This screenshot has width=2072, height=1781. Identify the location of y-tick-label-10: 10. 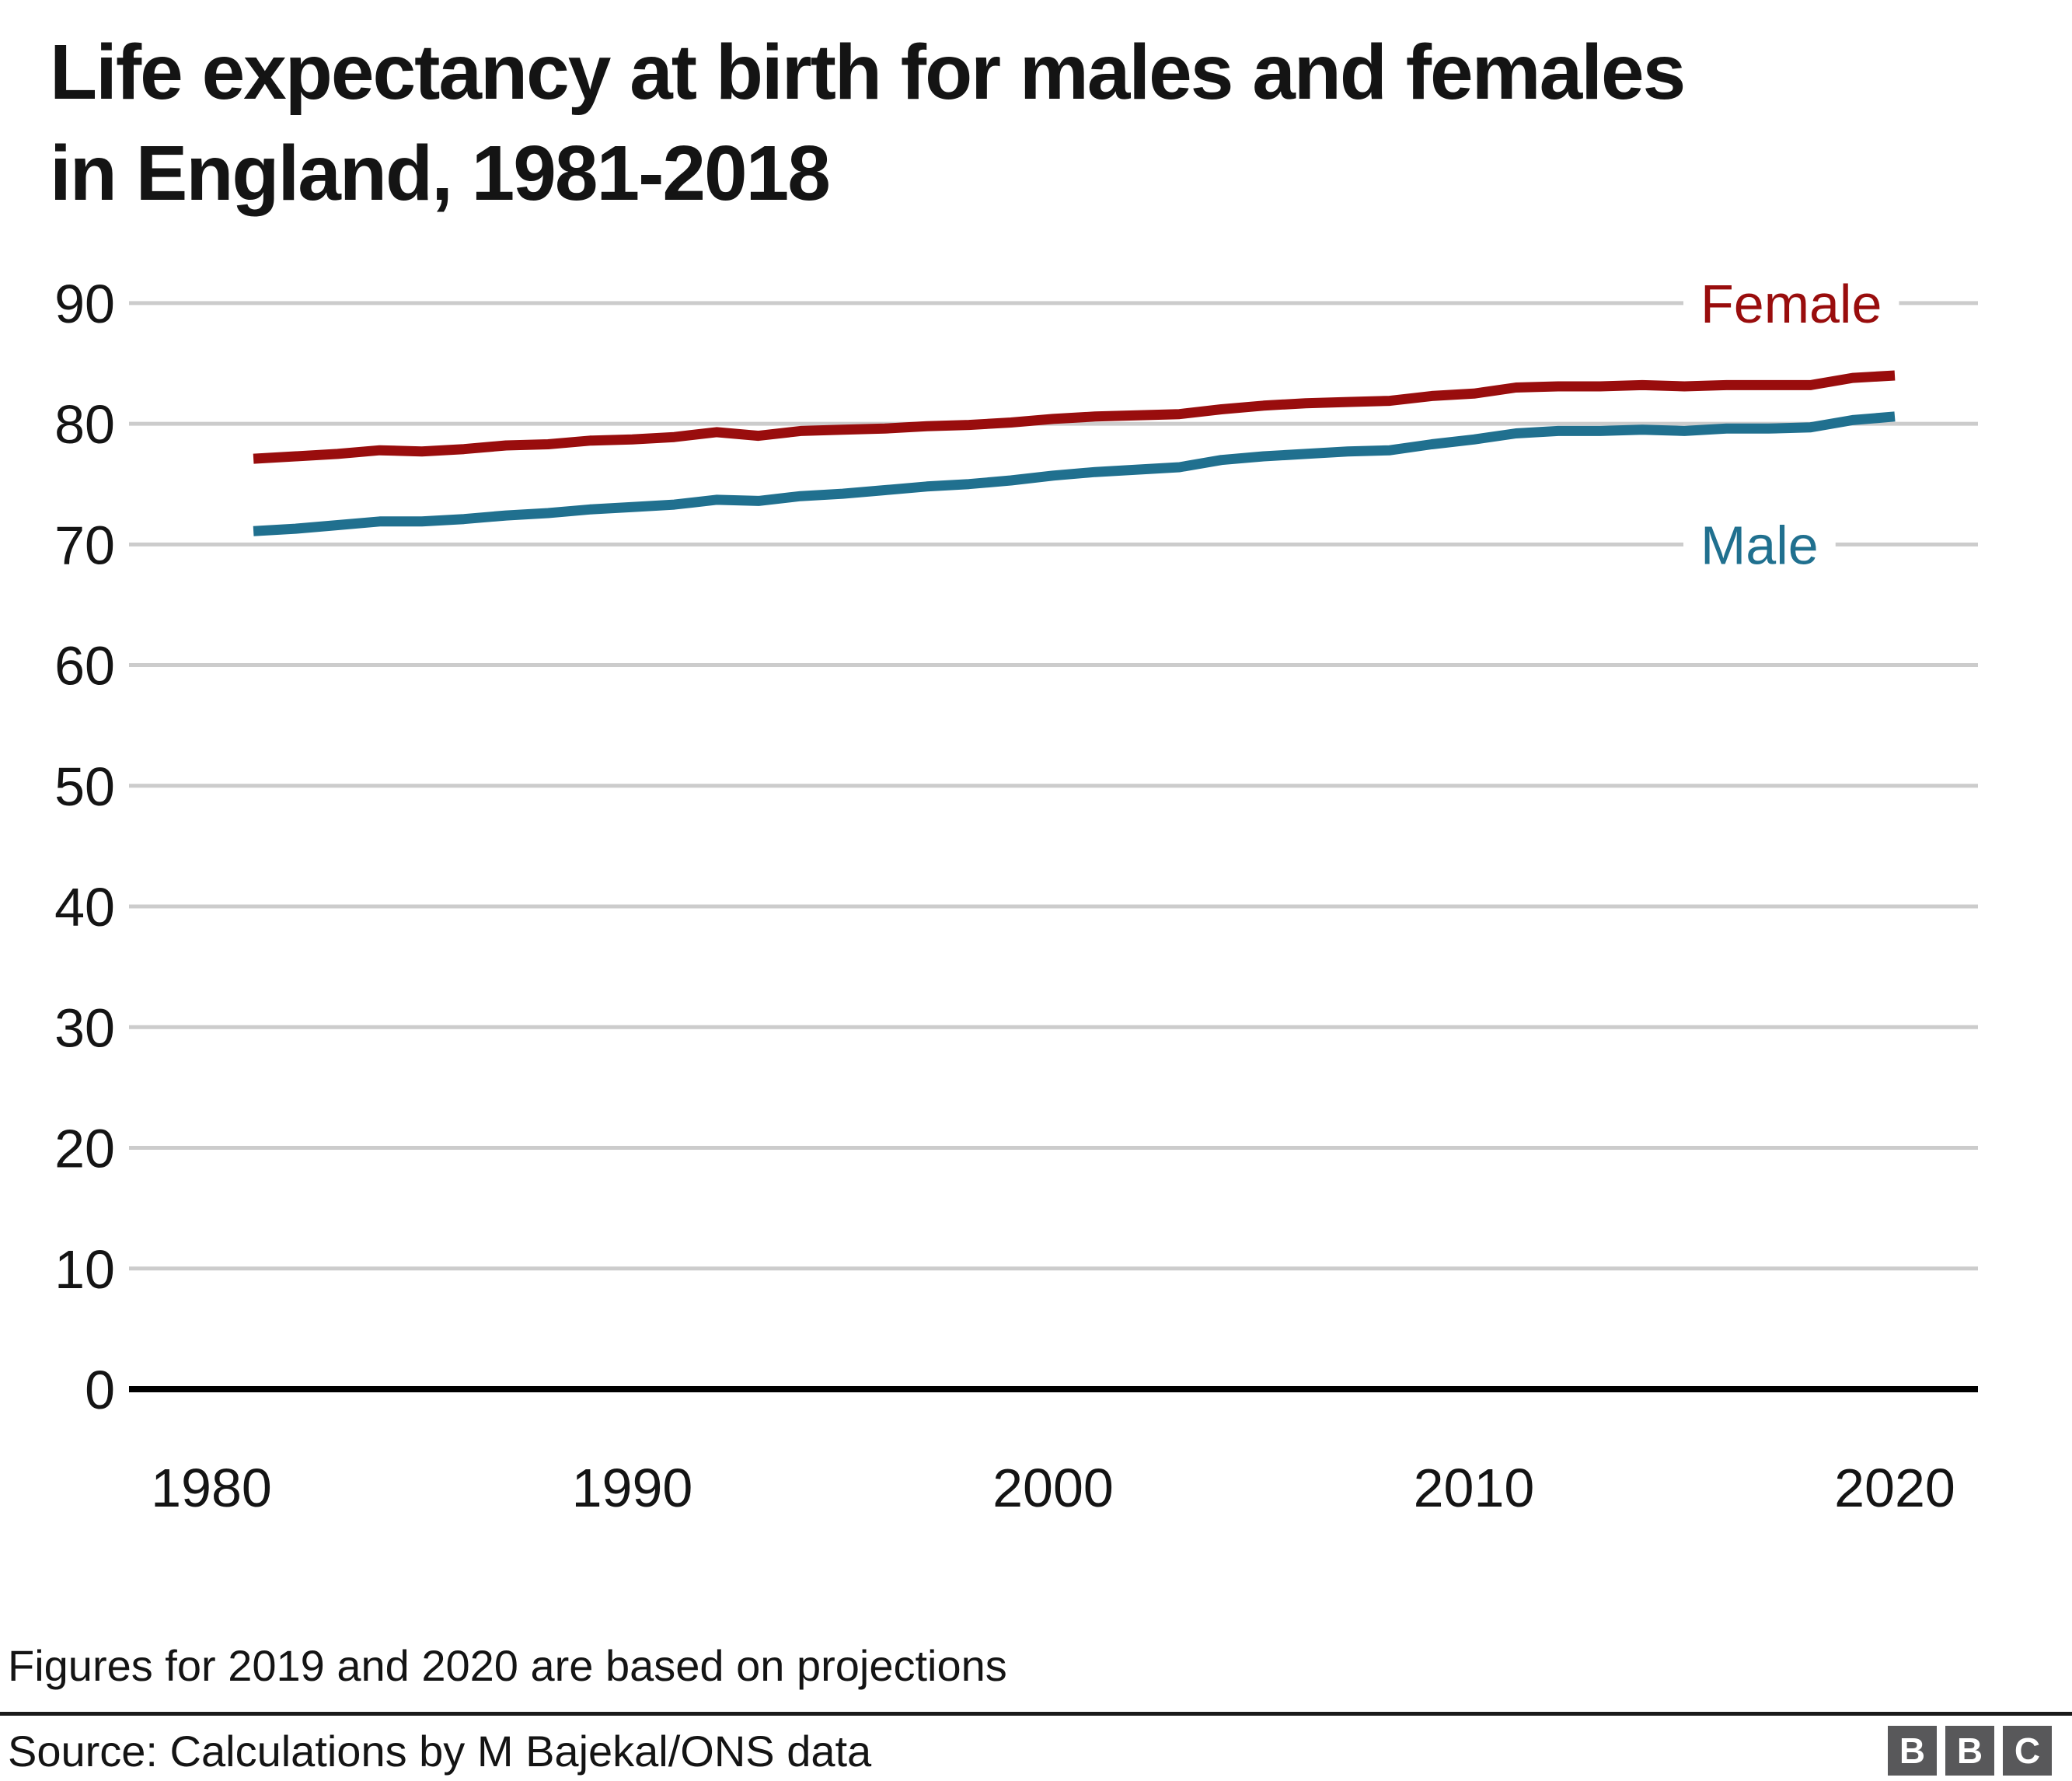
(84, 1269).